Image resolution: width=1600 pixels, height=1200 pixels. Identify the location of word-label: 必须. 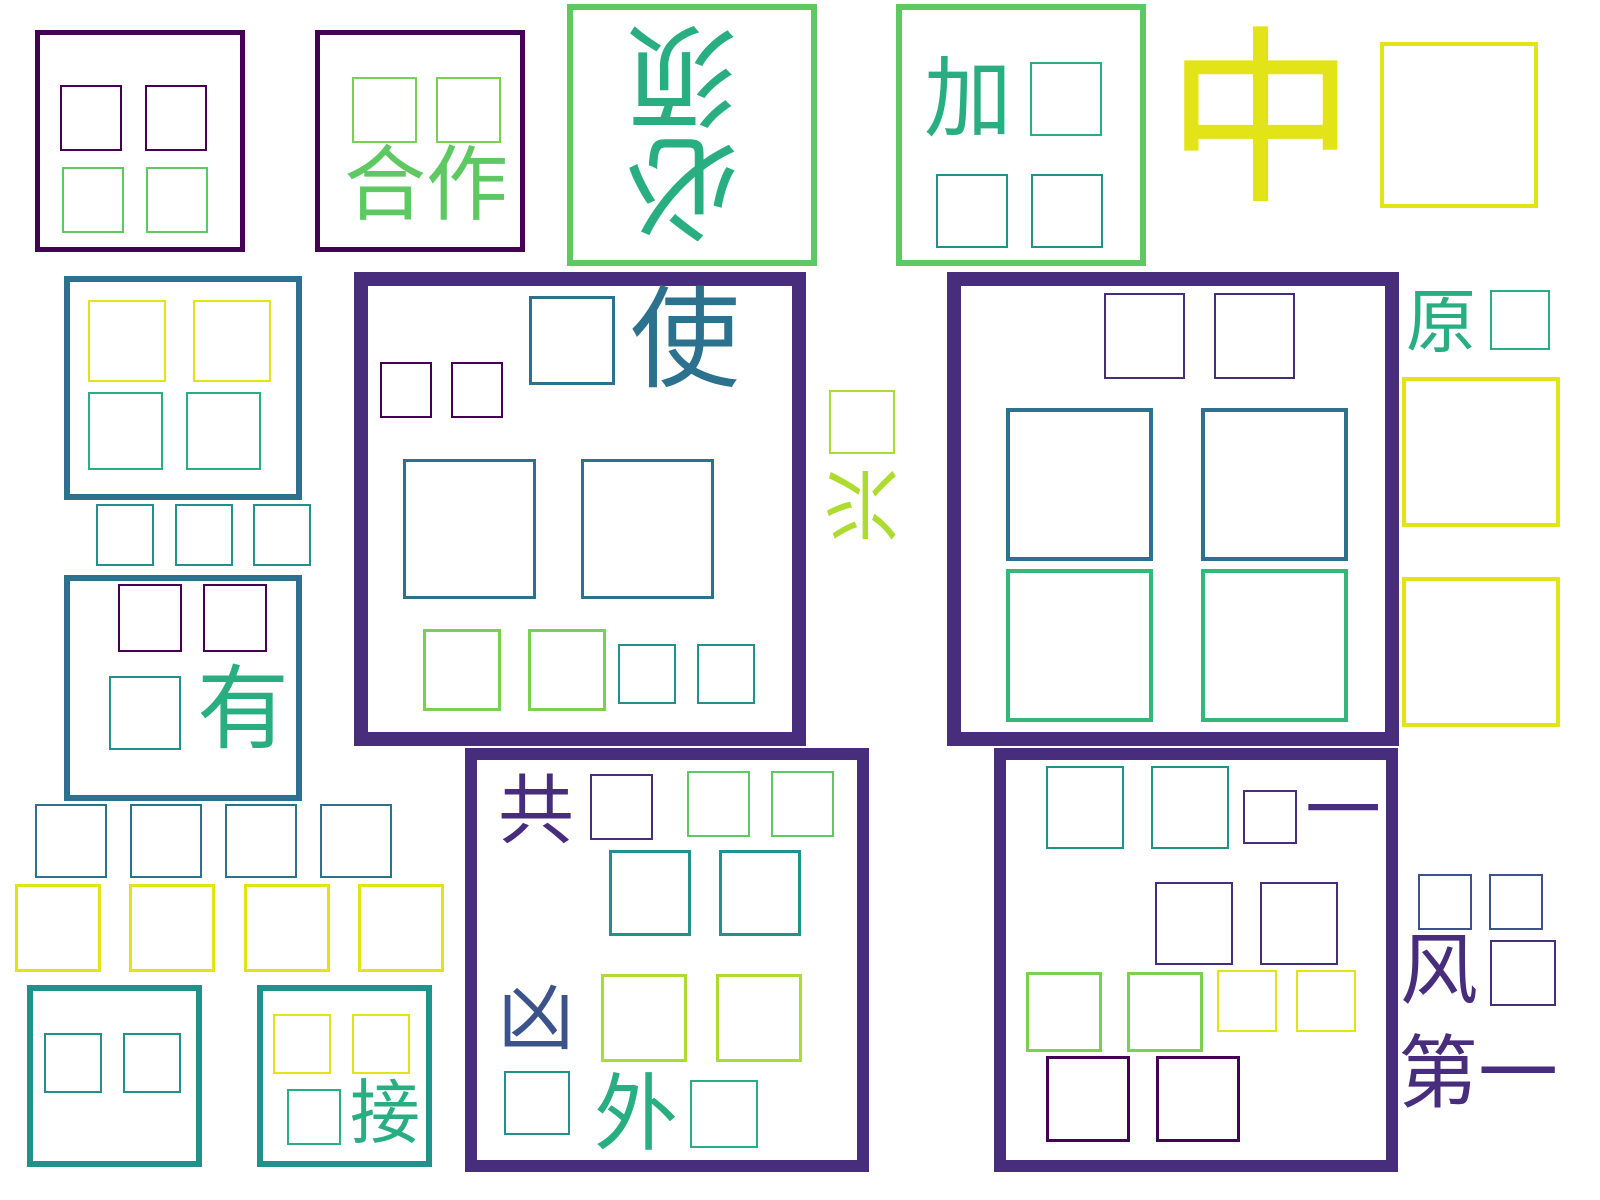
(692, 134).